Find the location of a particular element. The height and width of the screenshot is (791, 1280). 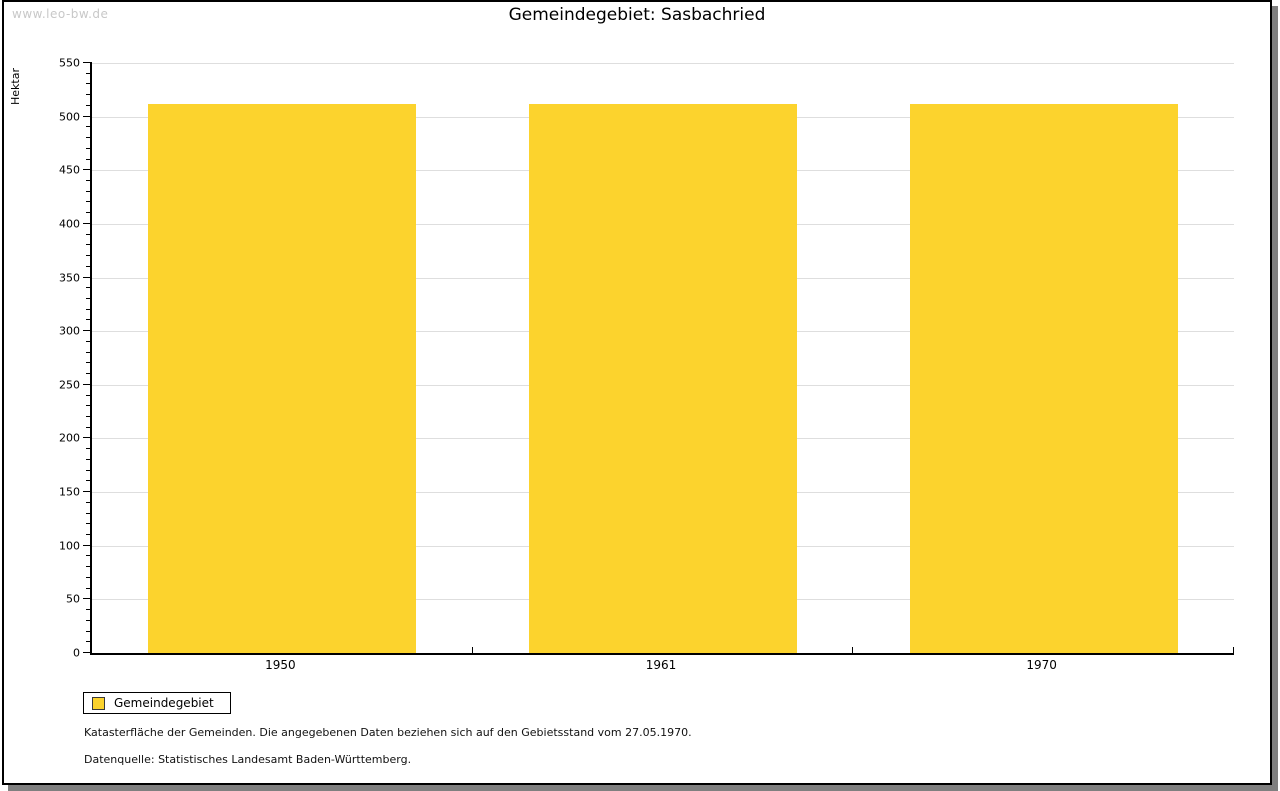

y-axis-title: Hektar is located at coordinates (15, 86).